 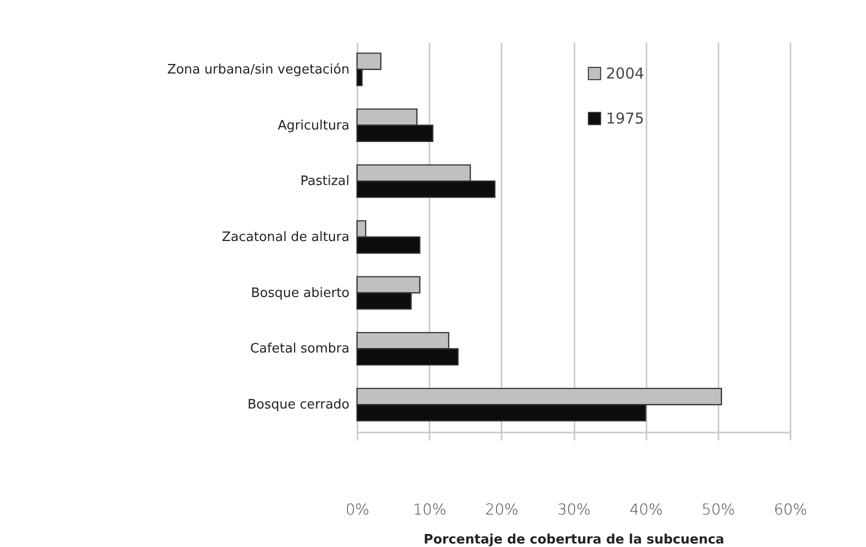 What do you see at coordinates (719, 509) in the screenshot?
I see `x-tick-label: 50%` at bounding box center [719, 509].